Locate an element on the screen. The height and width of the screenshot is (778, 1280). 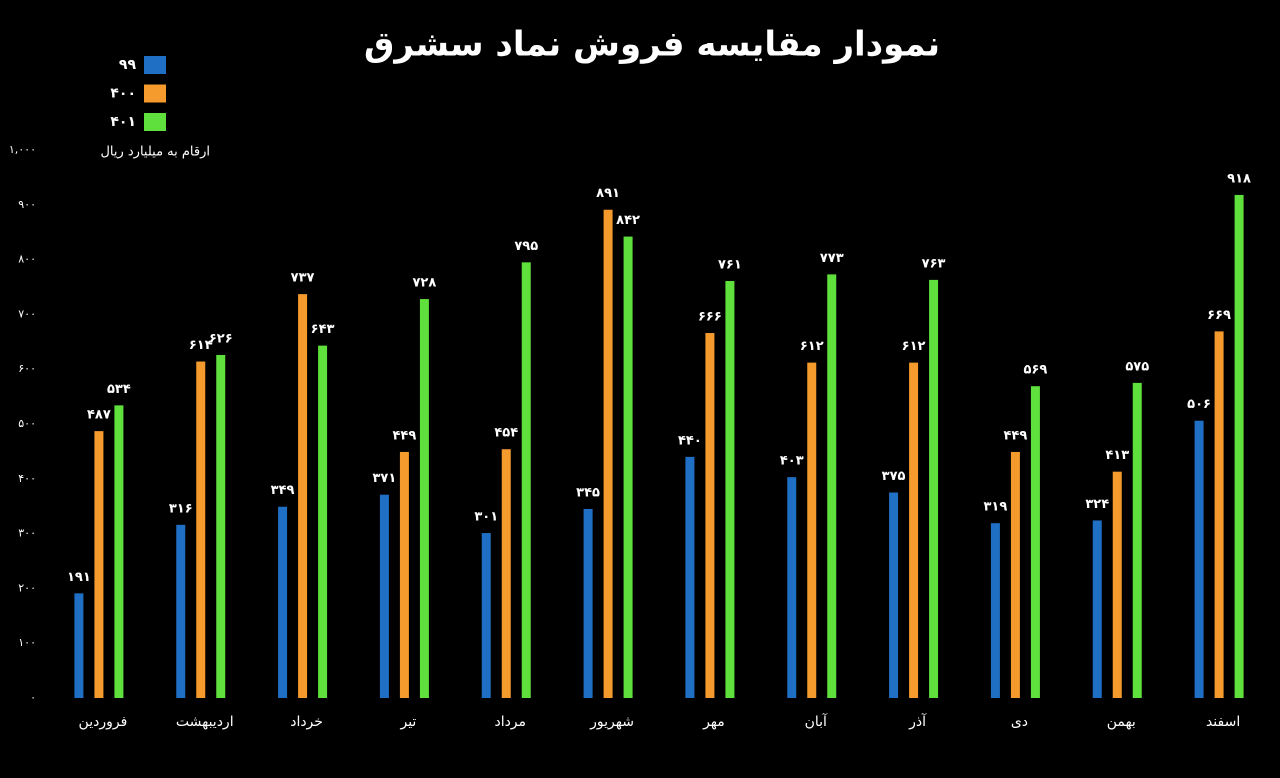
value-label: ۷۹۵ is located at coordinates (526, 246).